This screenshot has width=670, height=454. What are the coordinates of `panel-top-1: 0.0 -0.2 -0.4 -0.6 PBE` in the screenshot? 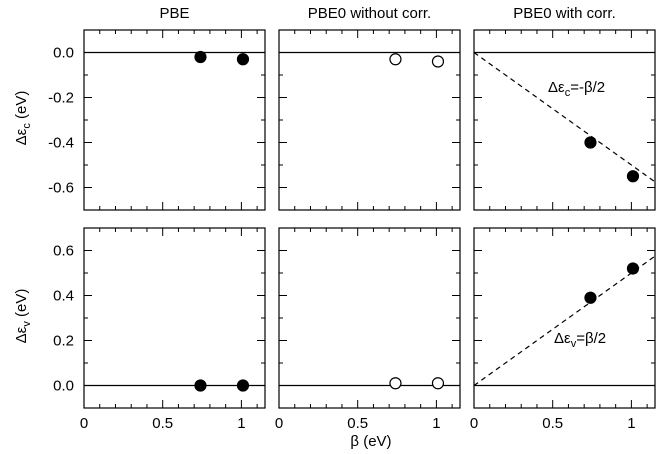 It's located at (157, 108).